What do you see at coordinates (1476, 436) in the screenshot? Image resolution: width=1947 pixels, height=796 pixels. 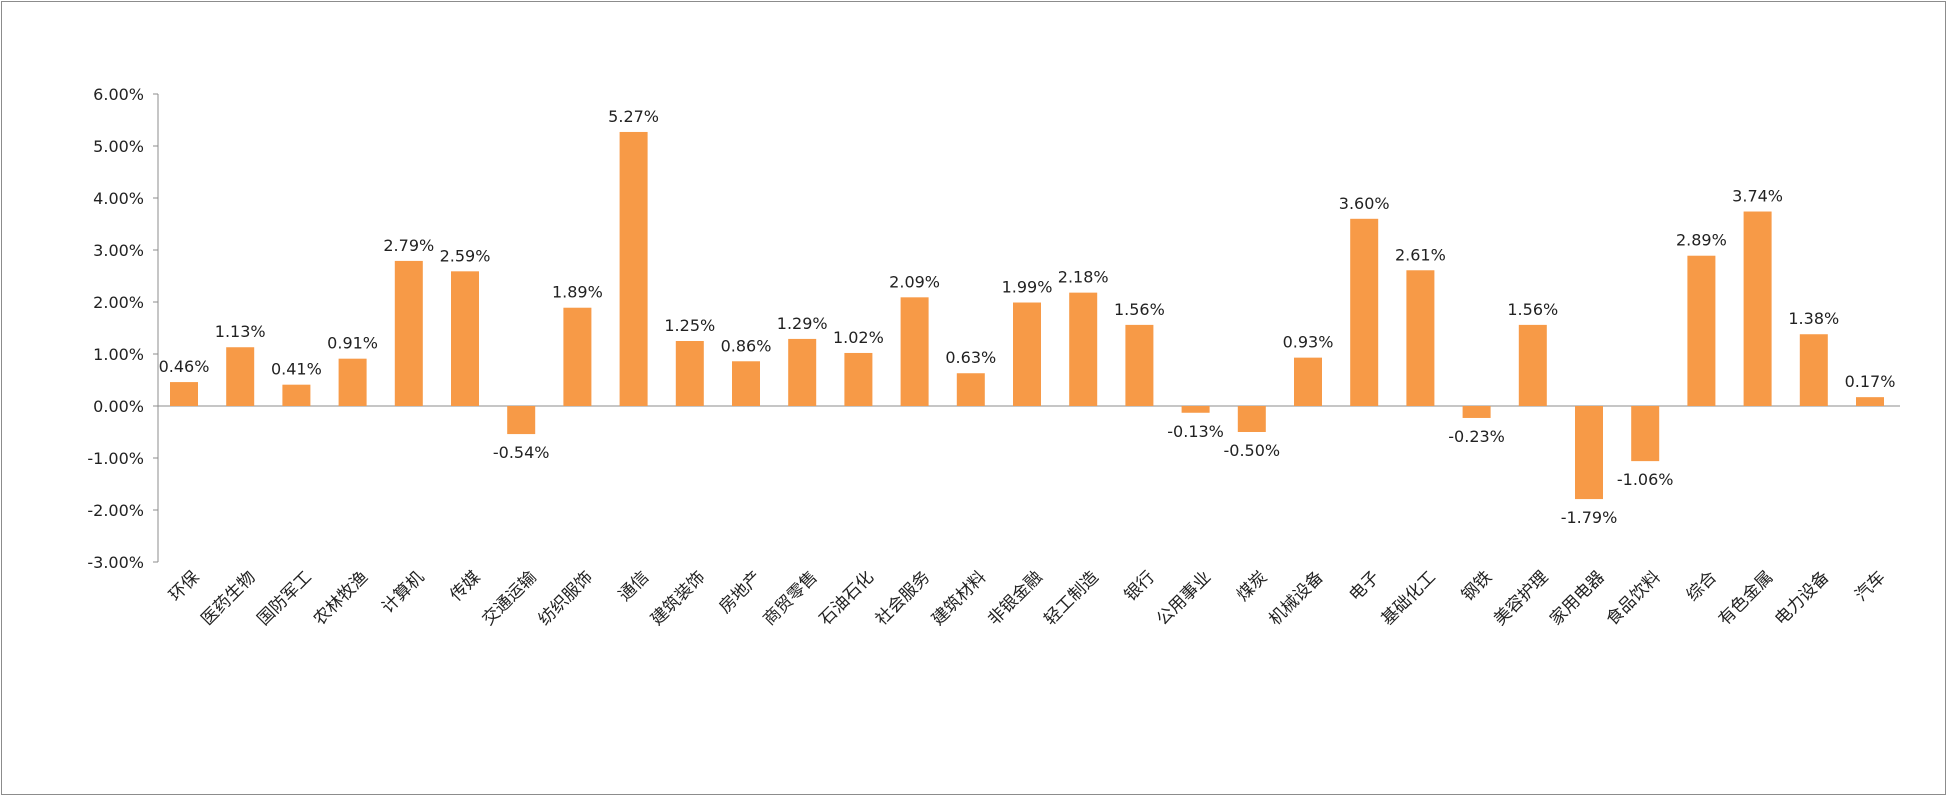 I see `data-label: -0.23%` at bounding box center [1476, 436].